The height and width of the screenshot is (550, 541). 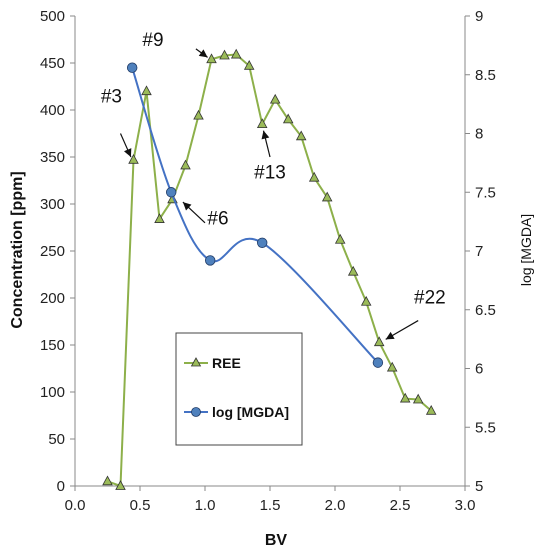 I want to click on legend-marker-mgda, so click(x=196, y=412).